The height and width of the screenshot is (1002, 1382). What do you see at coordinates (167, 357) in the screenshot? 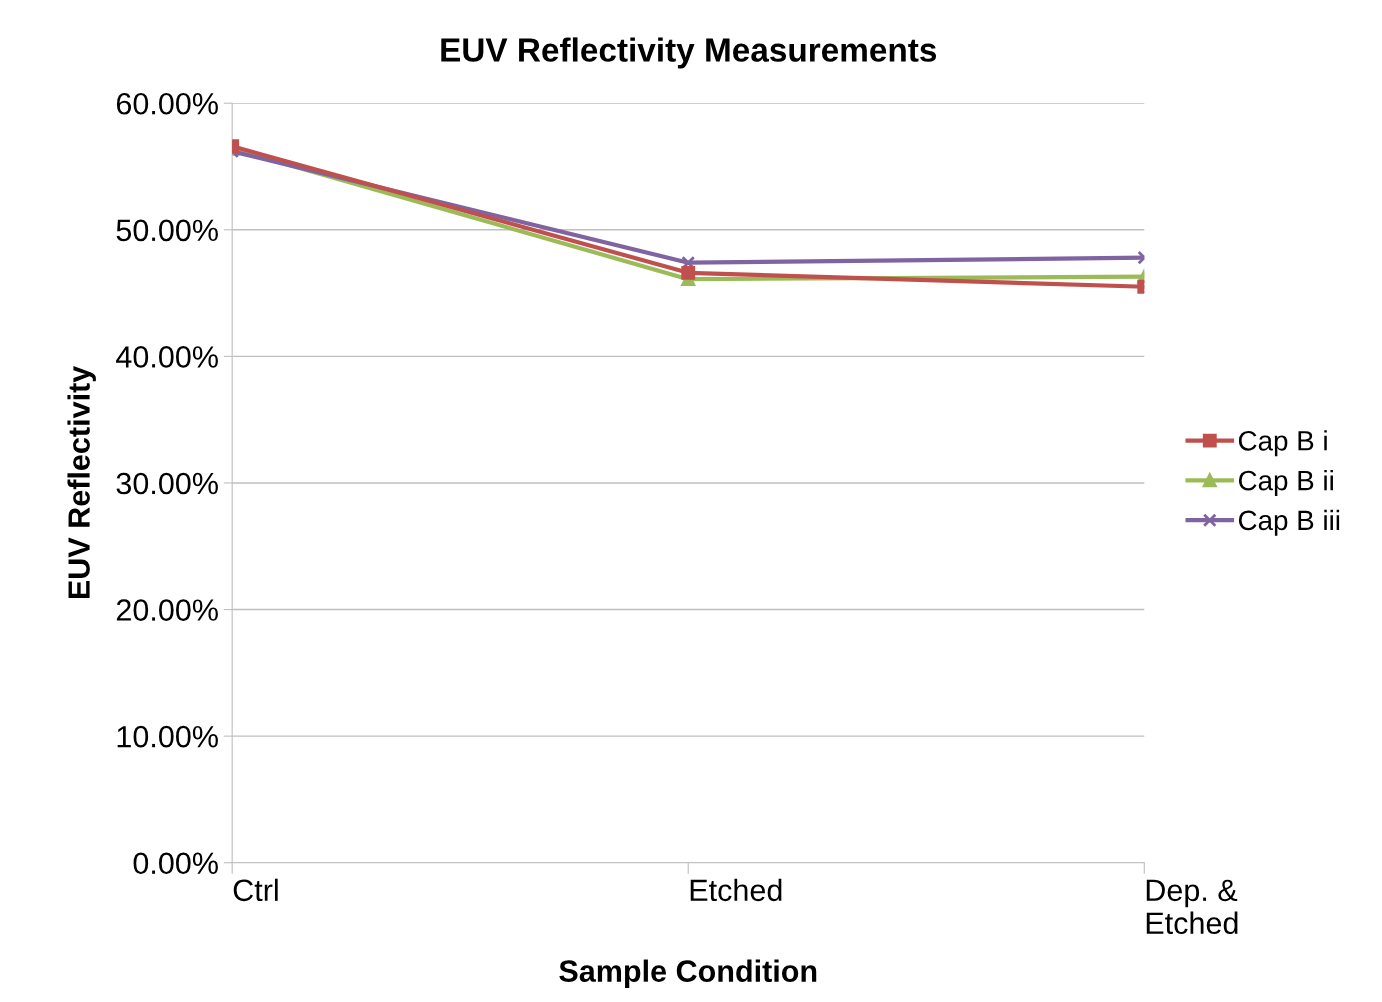
I see `y-tick-label: 40.00%` at bounding box center [167, 357].